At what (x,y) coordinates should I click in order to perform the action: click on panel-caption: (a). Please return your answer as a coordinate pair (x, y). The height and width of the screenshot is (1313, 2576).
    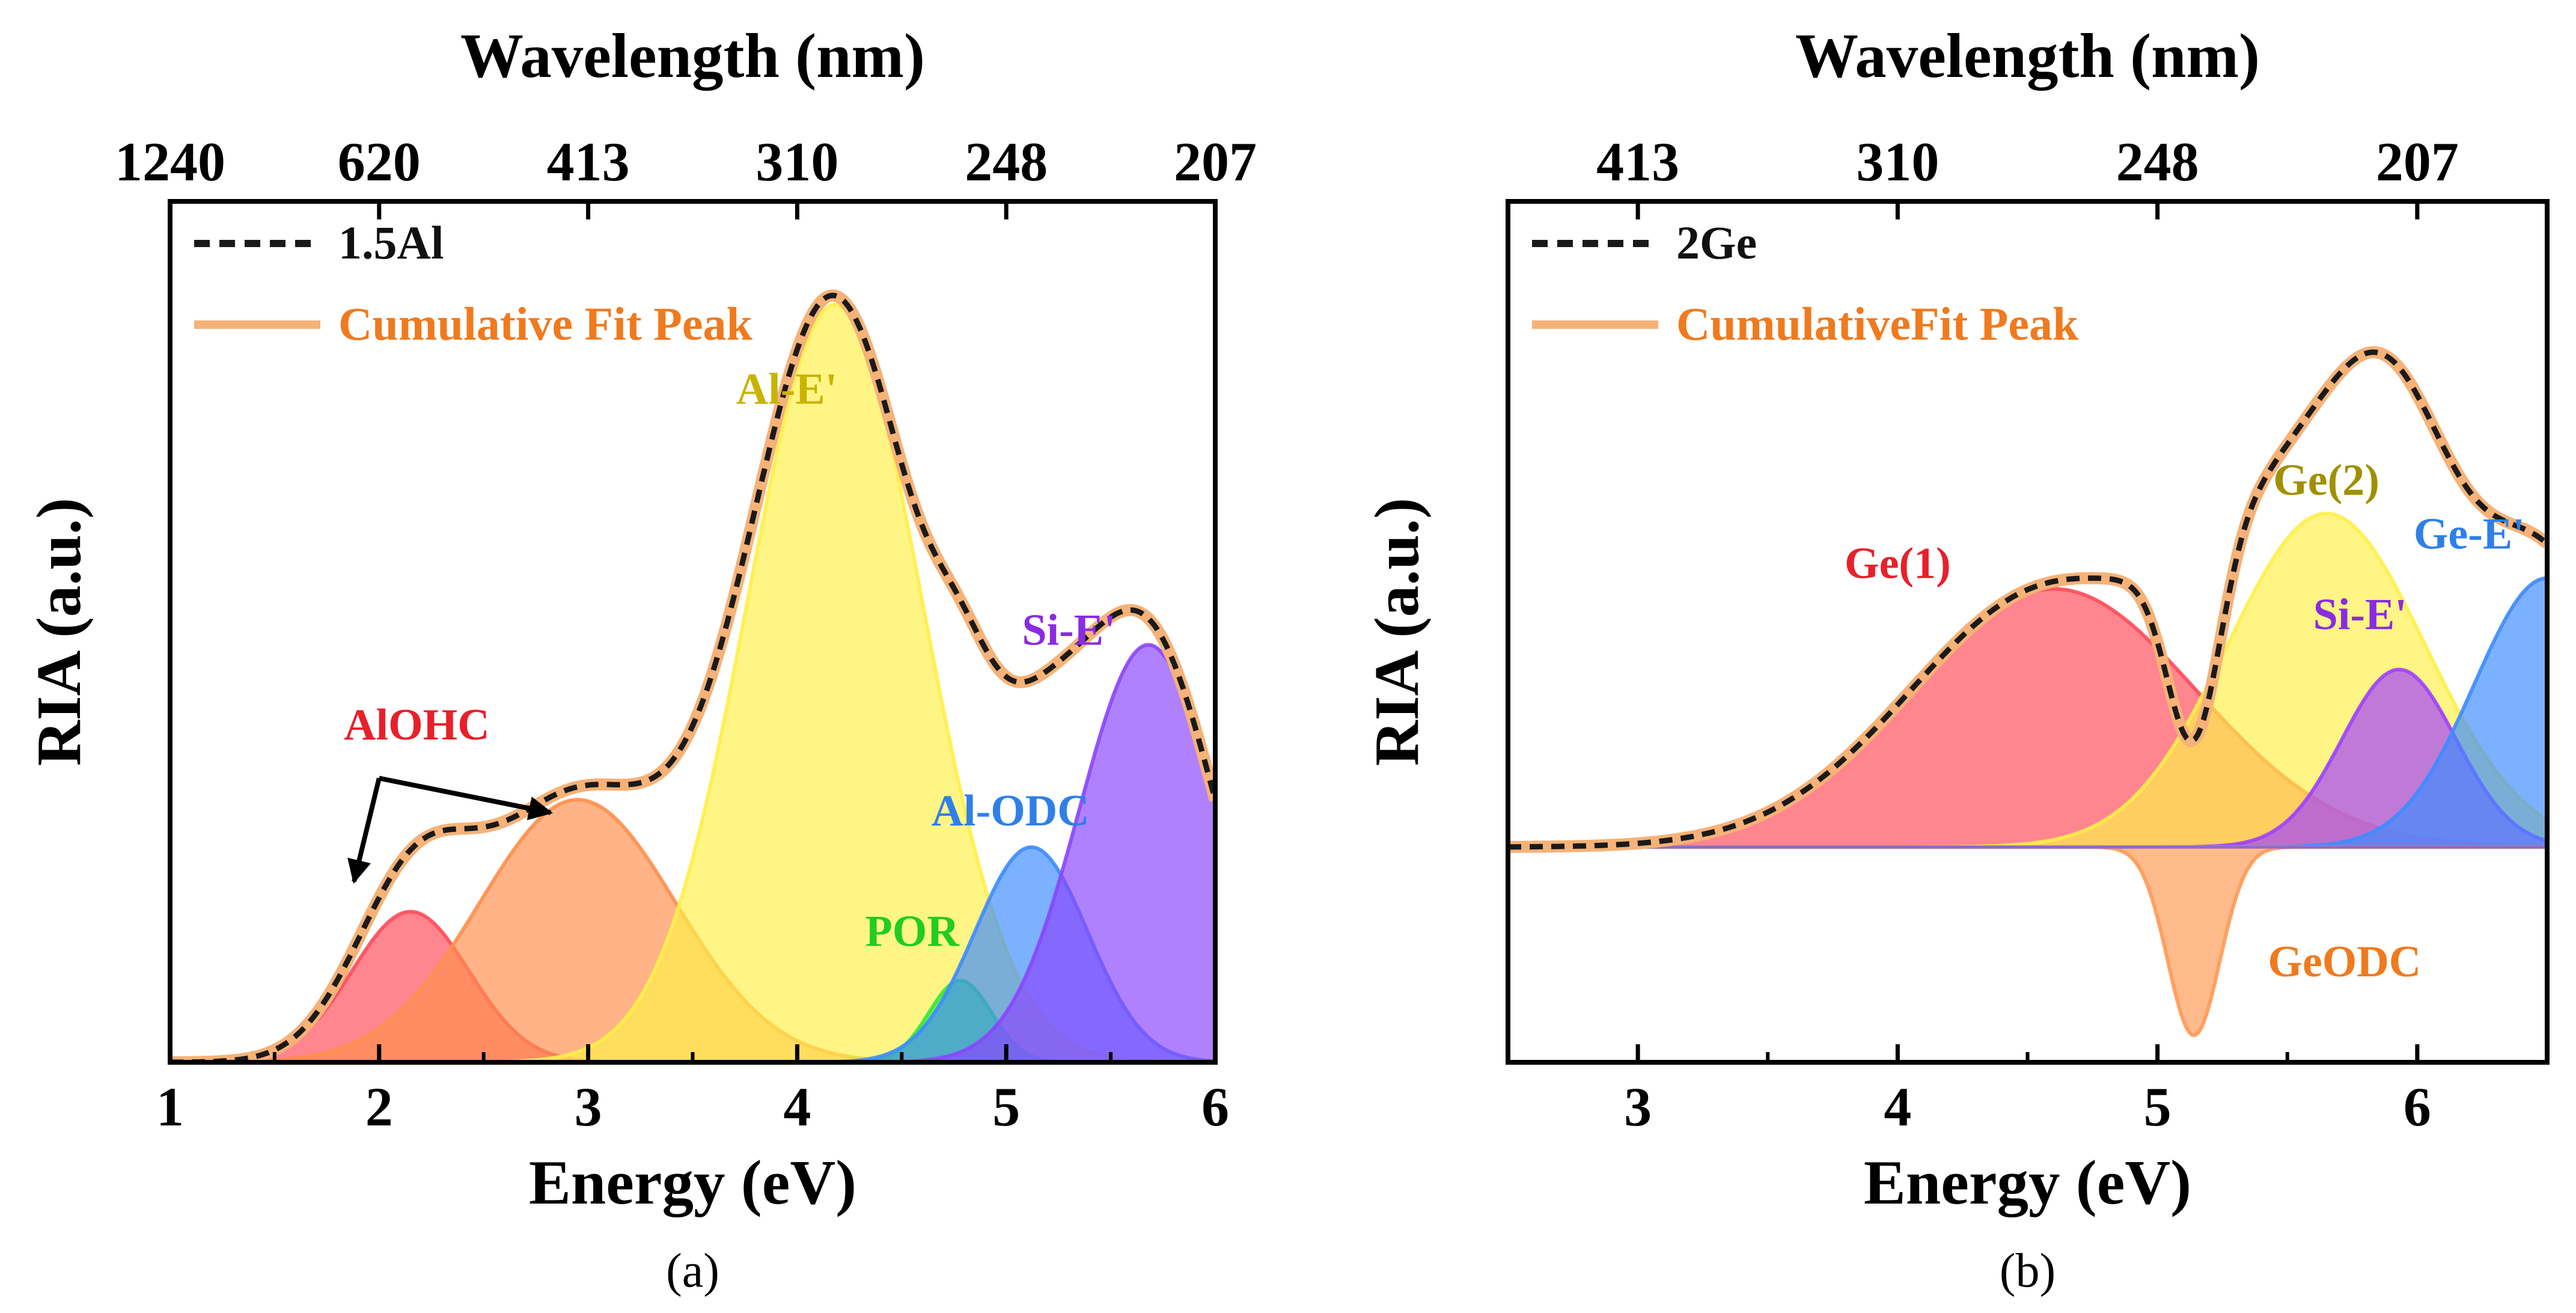
    Looking at the image, I should click on (692, 1270).